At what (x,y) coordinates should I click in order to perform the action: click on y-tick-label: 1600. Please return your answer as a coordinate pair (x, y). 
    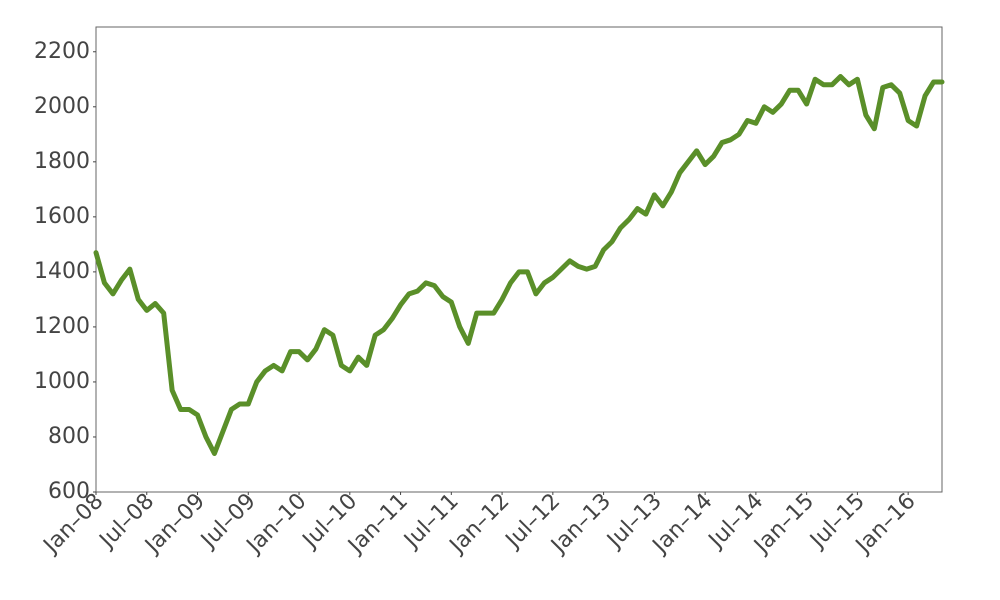
    Looking at the image, I should click on (62, 216).